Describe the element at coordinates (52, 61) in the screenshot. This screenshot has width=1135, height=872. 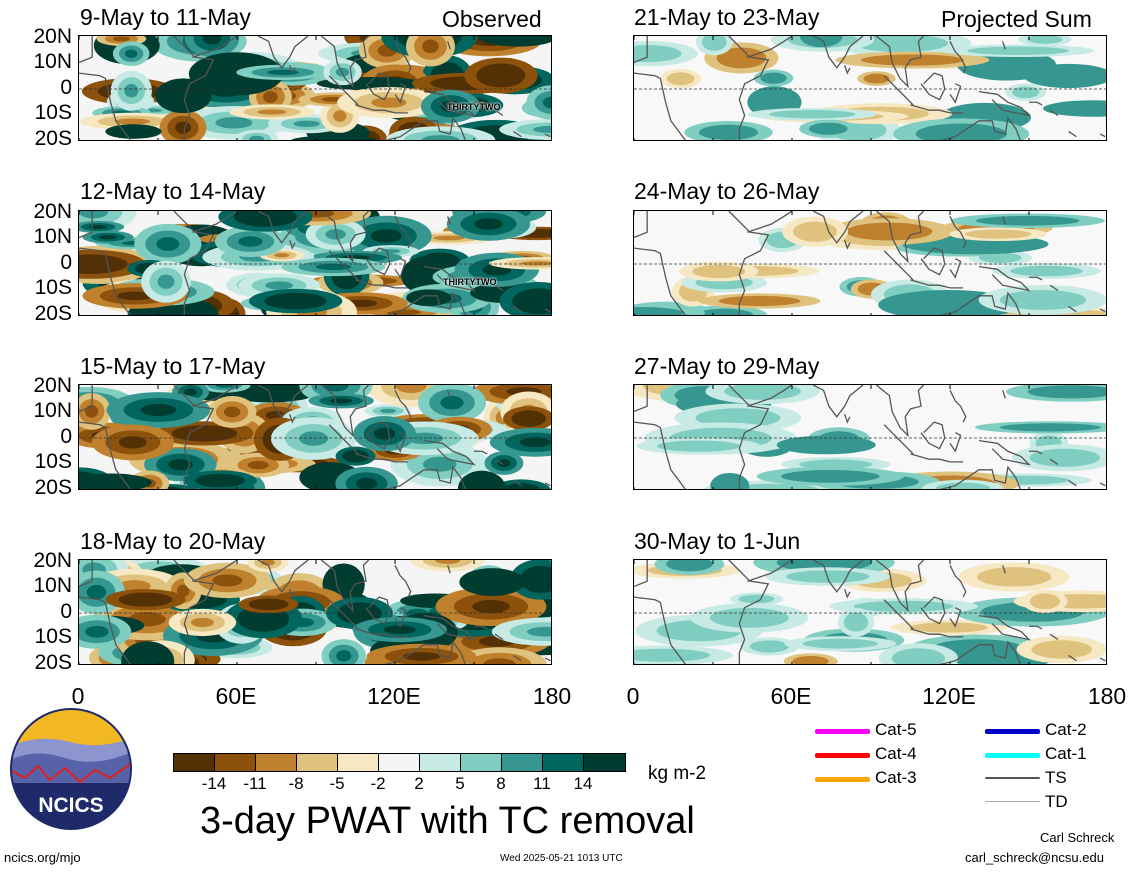
I see `lat-label-10n-row1: 10N` at that location.